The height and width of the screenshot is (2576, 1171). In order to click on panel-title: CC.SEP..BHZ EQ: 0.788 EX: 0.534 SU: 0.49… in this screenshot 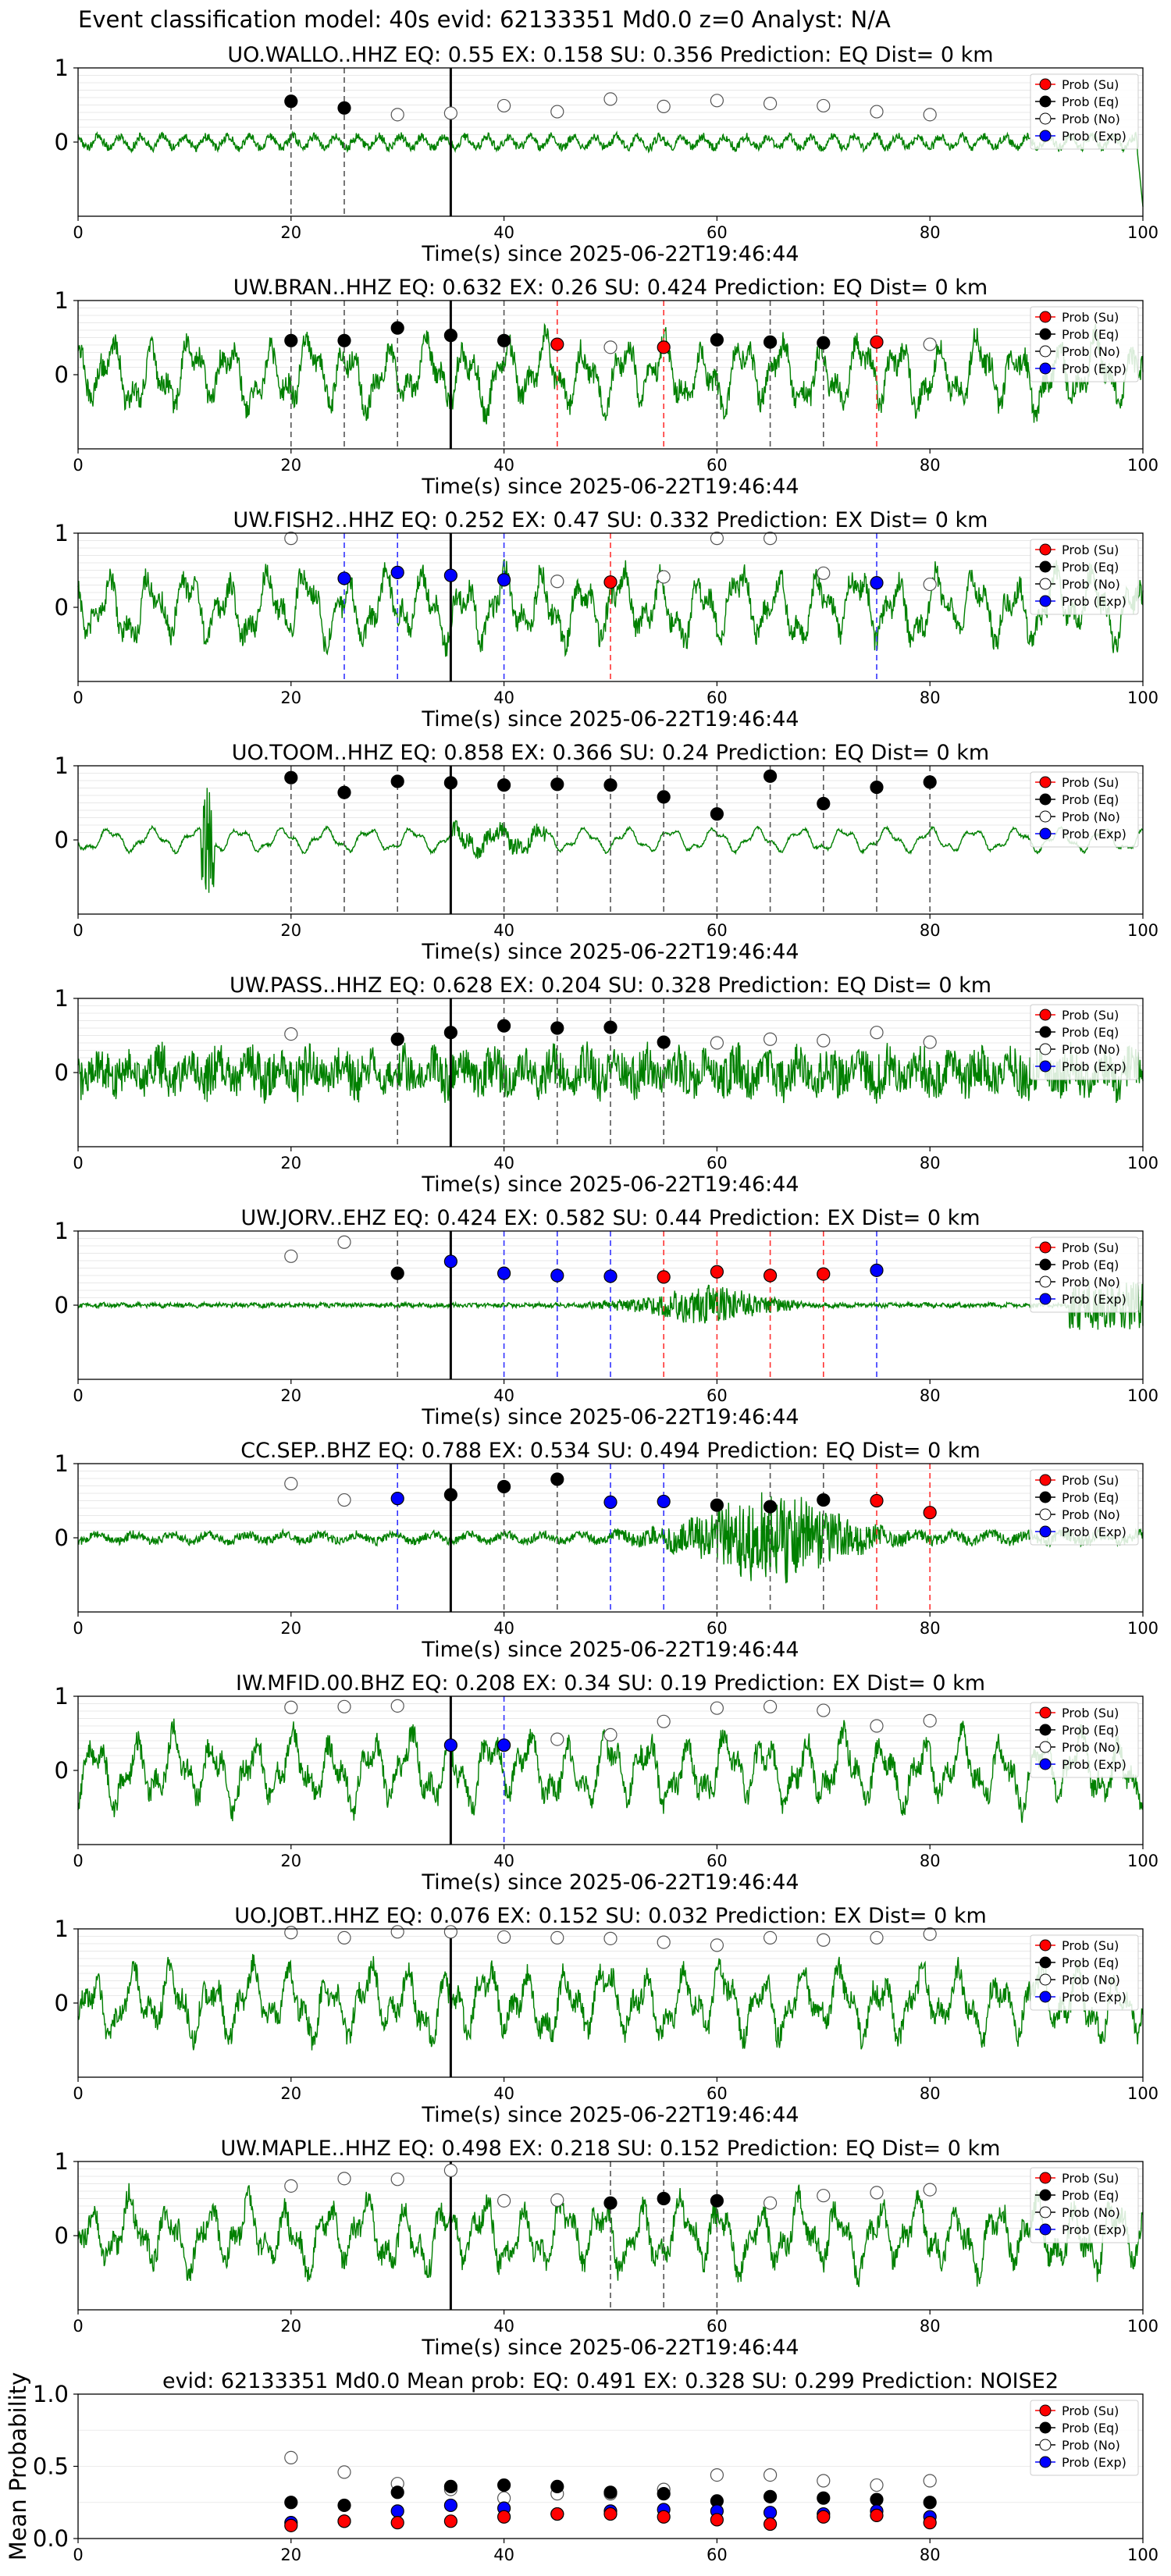, I will do `click(610, 1451)`.